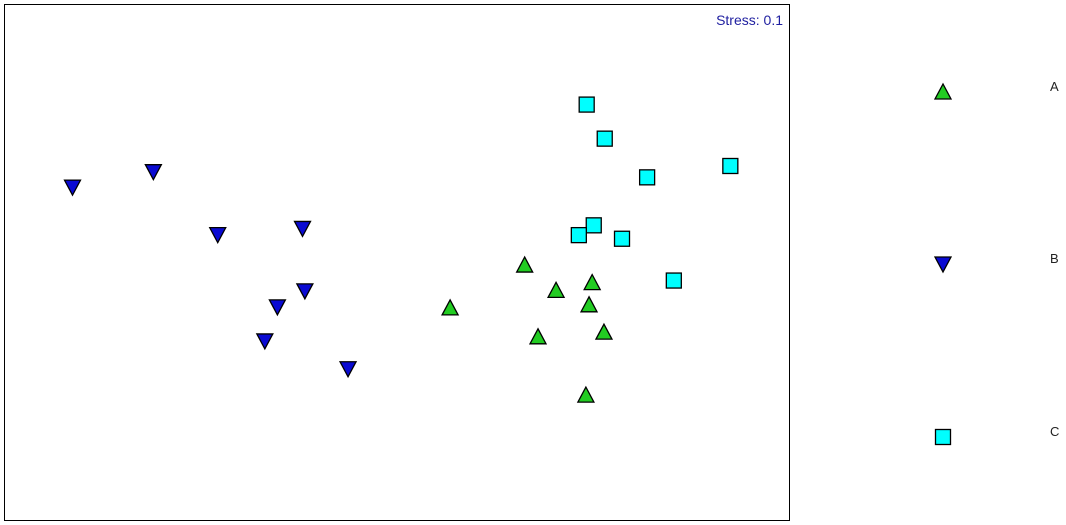  What do you see at coordinates (943, 265) in the screenshot?
I see `legend-marker-b` at bounding box center [943, 265].